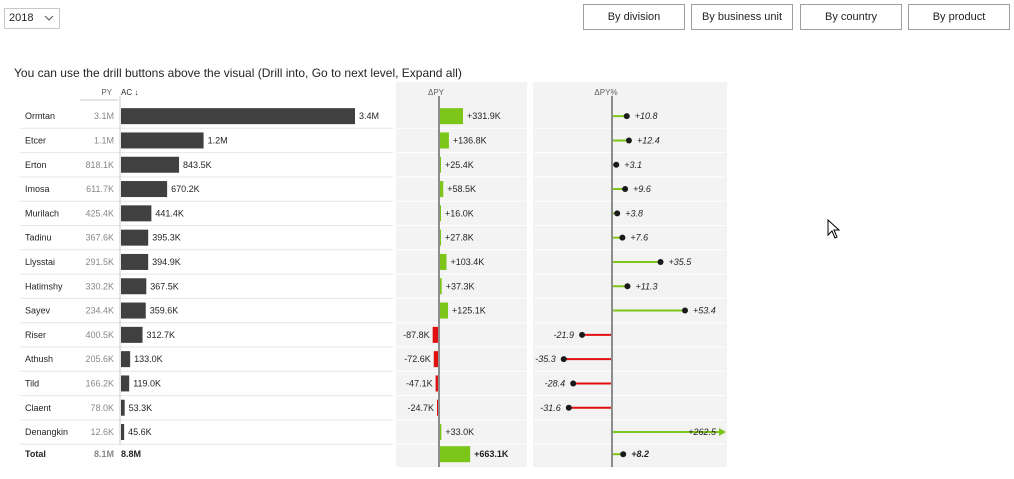 The height and width of the screenshot is (479, 1014). I want to click on category-label: Imosa, so click(37, 189).